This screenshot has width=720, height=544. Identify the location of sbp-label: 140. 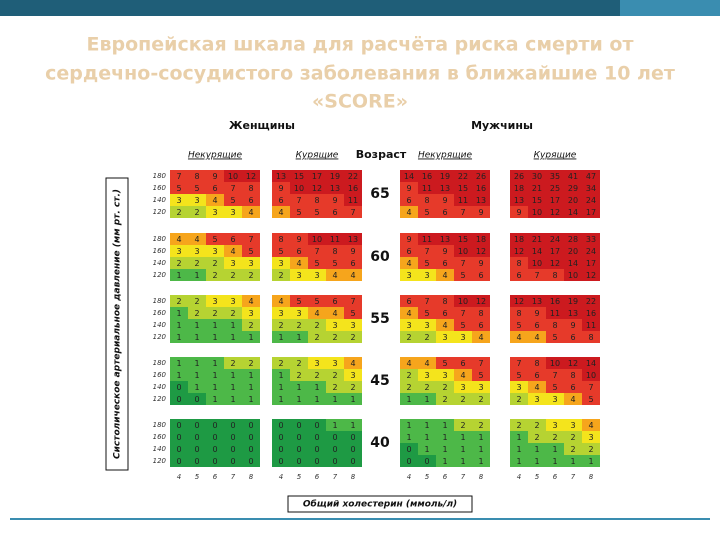
(160, 325).